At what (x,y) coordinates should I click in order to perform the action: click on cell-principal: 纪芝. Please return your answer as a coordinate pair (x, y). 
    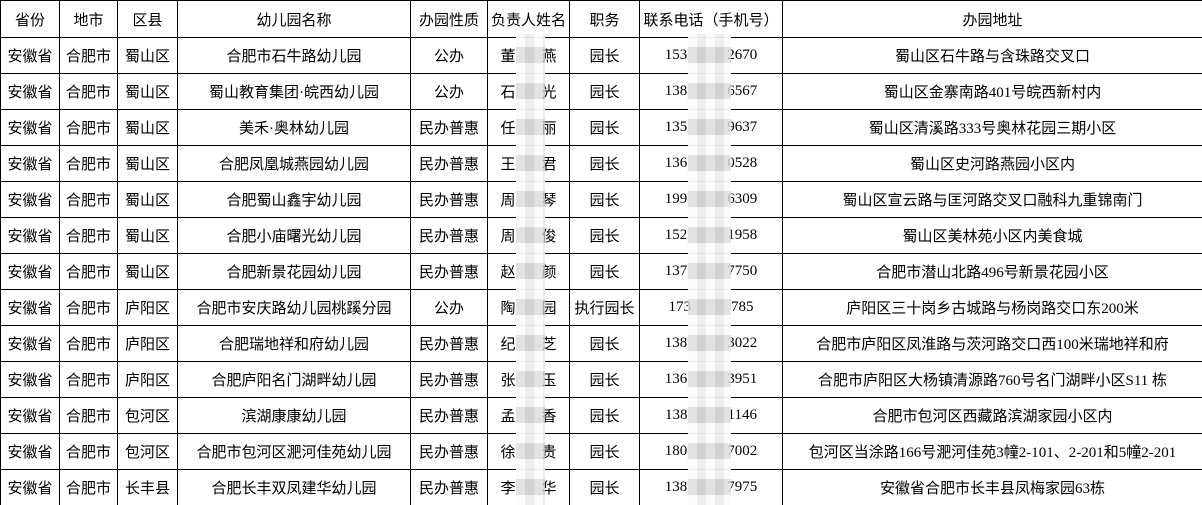
    Looking at the image, I should click on (528, 343).